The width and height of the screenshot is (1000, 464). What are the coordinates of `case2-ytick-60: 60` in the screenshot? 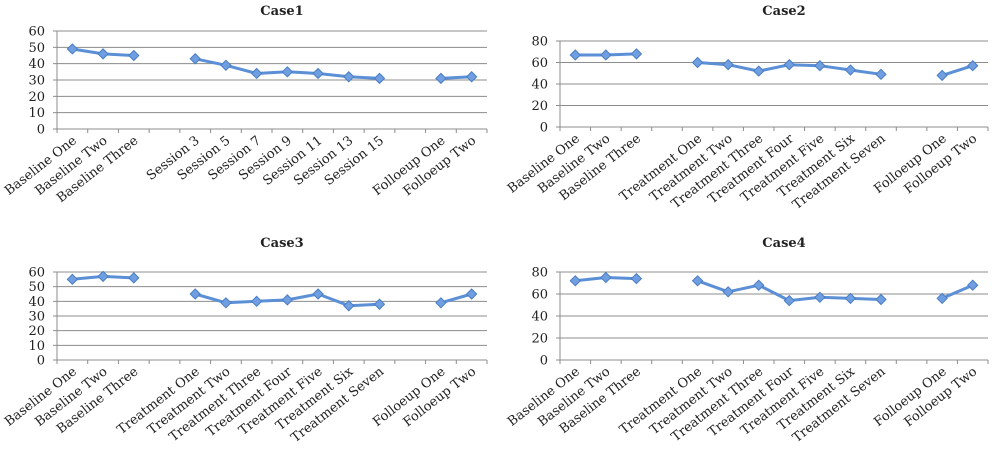 It's located at (539, 63).